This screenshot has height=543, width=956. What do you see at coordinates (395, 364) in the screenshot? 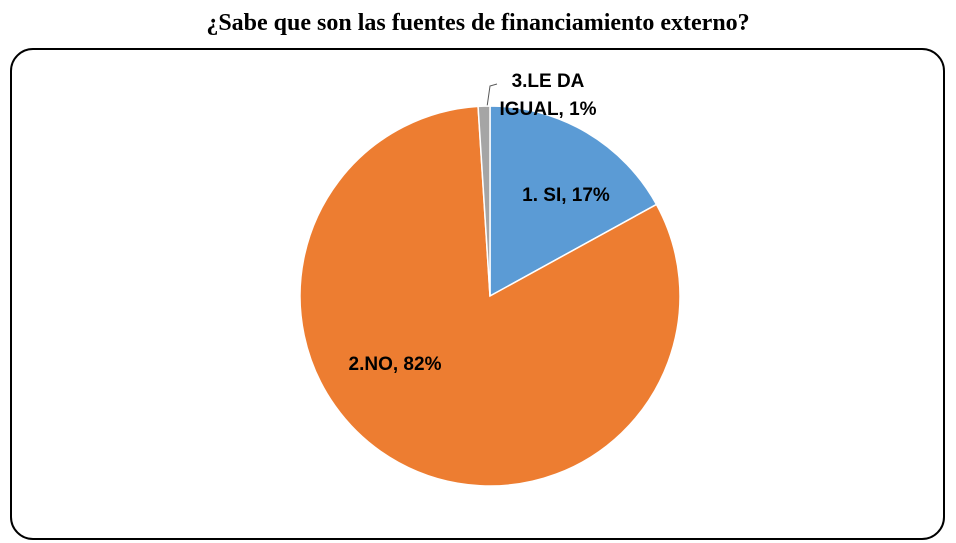
I see `data-label: 2.NO, 82%` at bounding box center [395, 364].